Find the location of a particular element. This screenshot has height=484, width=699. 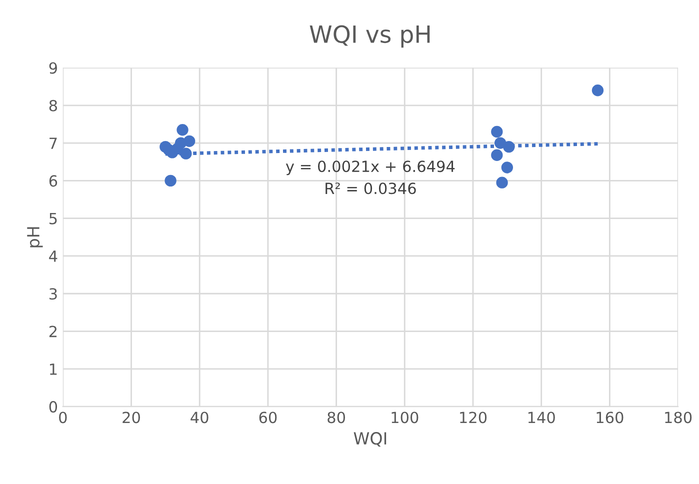

x-tick-label: 100 is located at coordinates (405, 418).